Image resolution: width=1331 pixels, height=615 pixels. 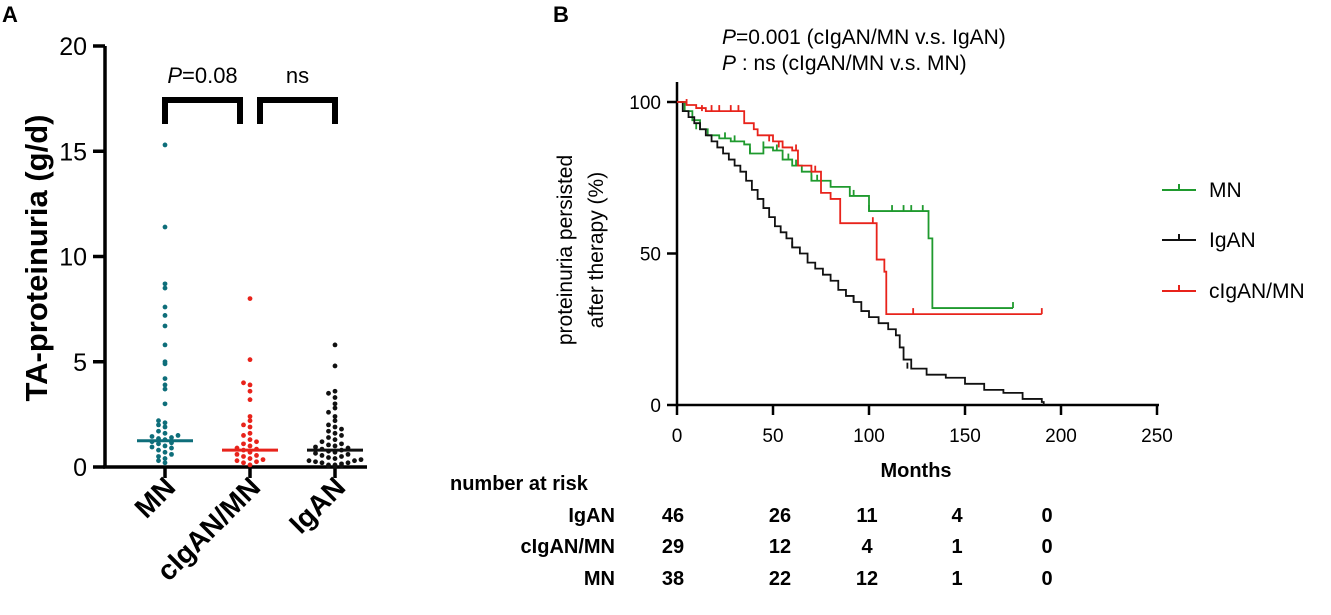 What do you see at coordinates (1157, 436) in the screenshot?
I see `panel-b-x-tick-label: 250` at bounding box center [1157, 436].